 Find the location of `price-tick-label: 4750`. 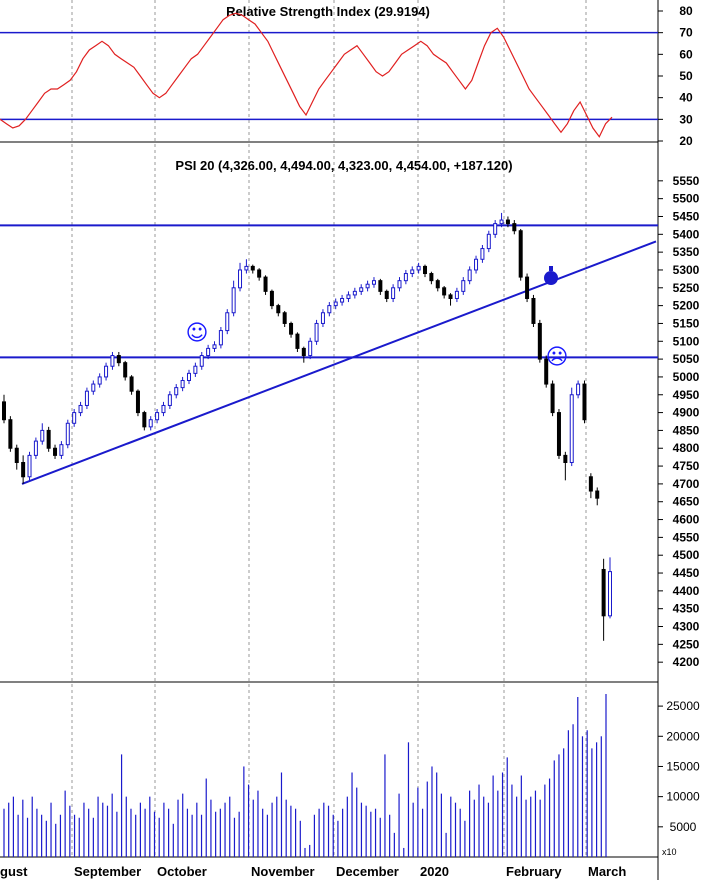

price-tick-label: 4750 is located at coordinates (686, 466).